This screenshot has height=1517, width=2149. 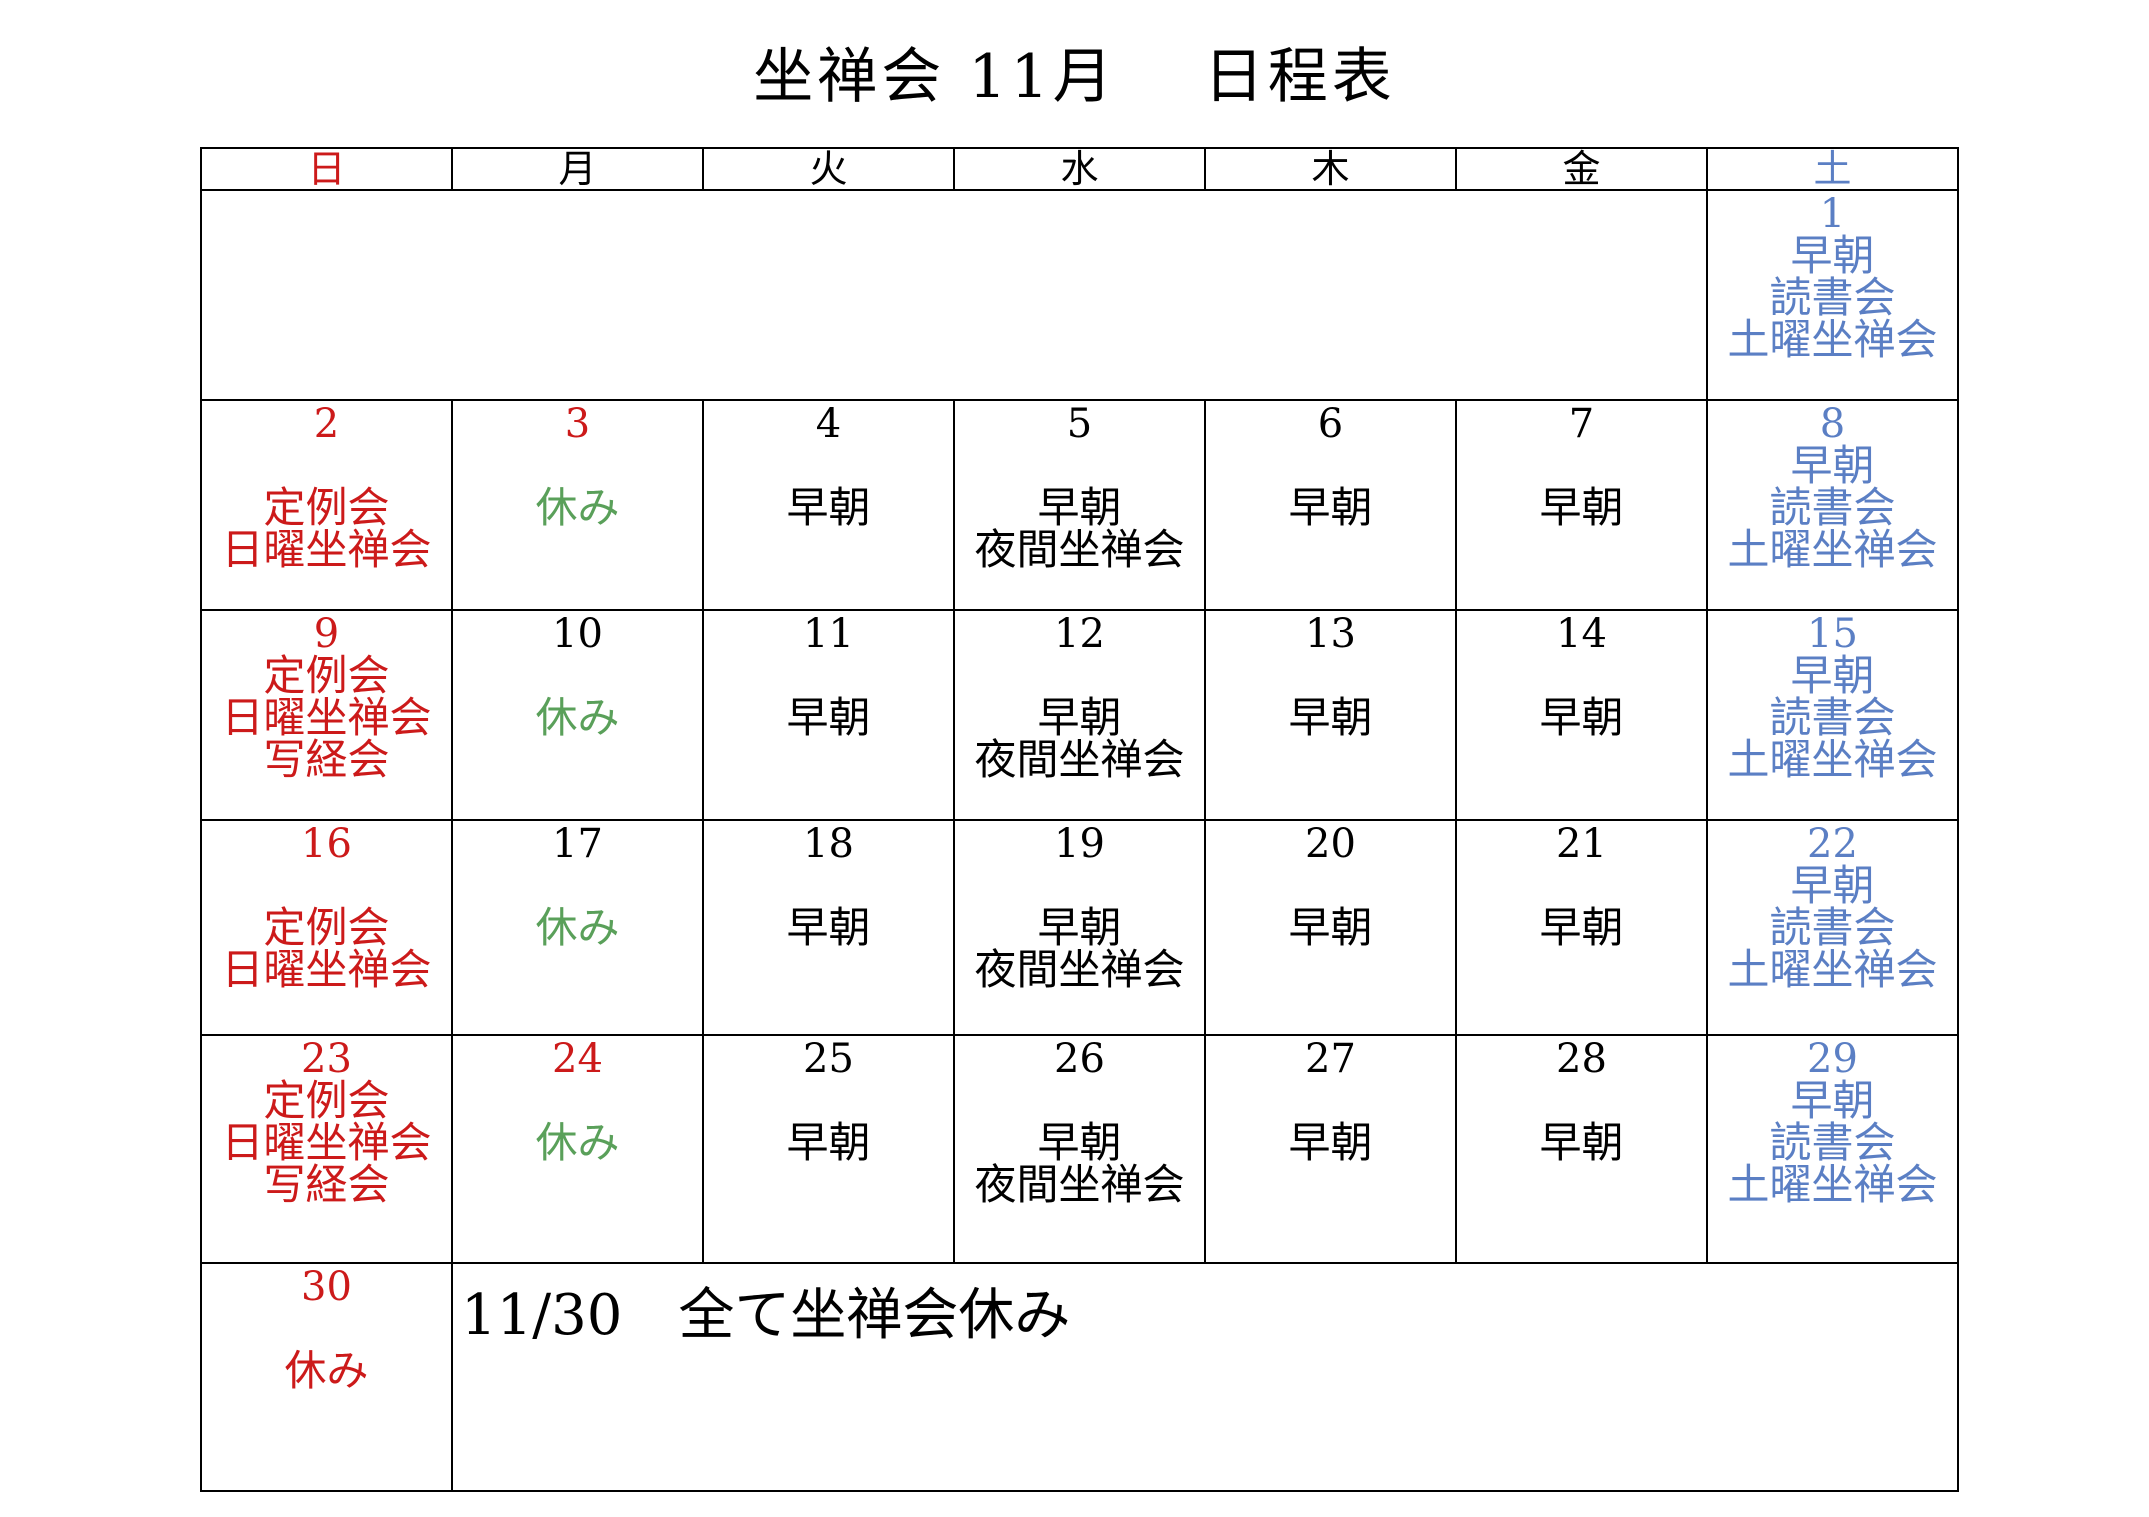 What do you see at coordinates (326, 844) in the screenshot?
I see `day-number: 16` at bounding box center [326, 844].